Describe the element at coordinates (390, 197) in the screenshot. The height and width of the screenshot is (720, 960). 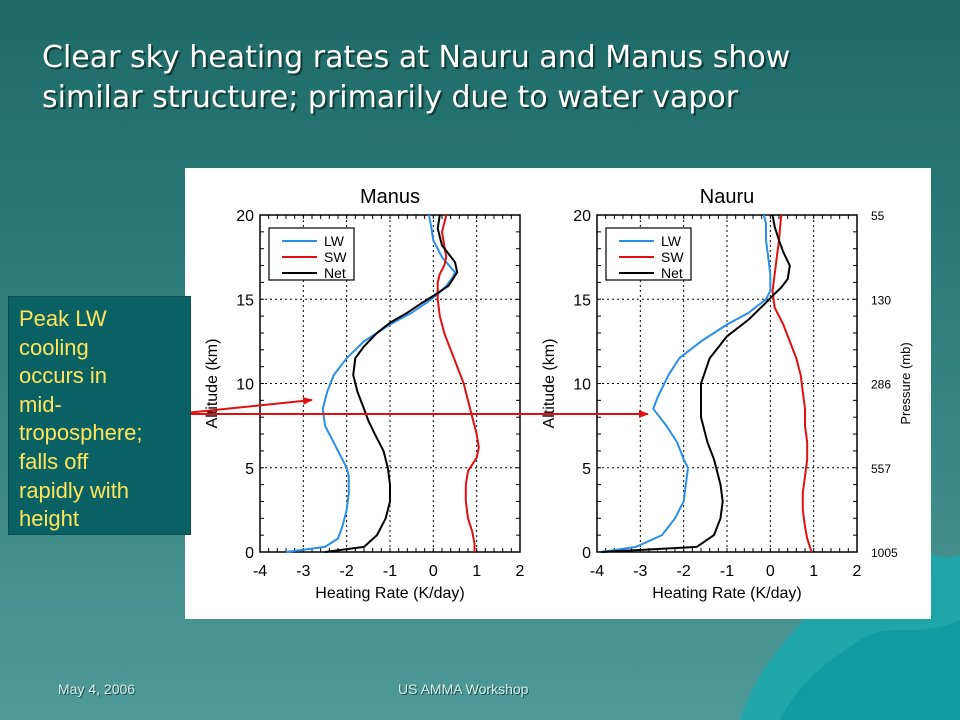
I see `chart-title: Manus` at that location.